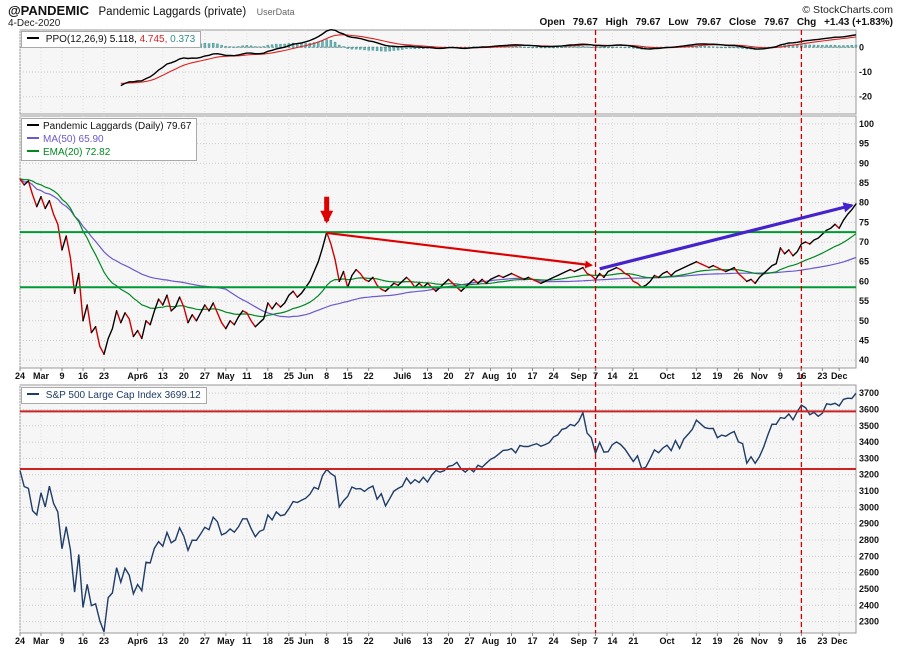 The width and height of the screenshot is (901, 650). Describe the element at coordinates (247, 641) in the screenshot. I see `svg-text: 11` at that location.